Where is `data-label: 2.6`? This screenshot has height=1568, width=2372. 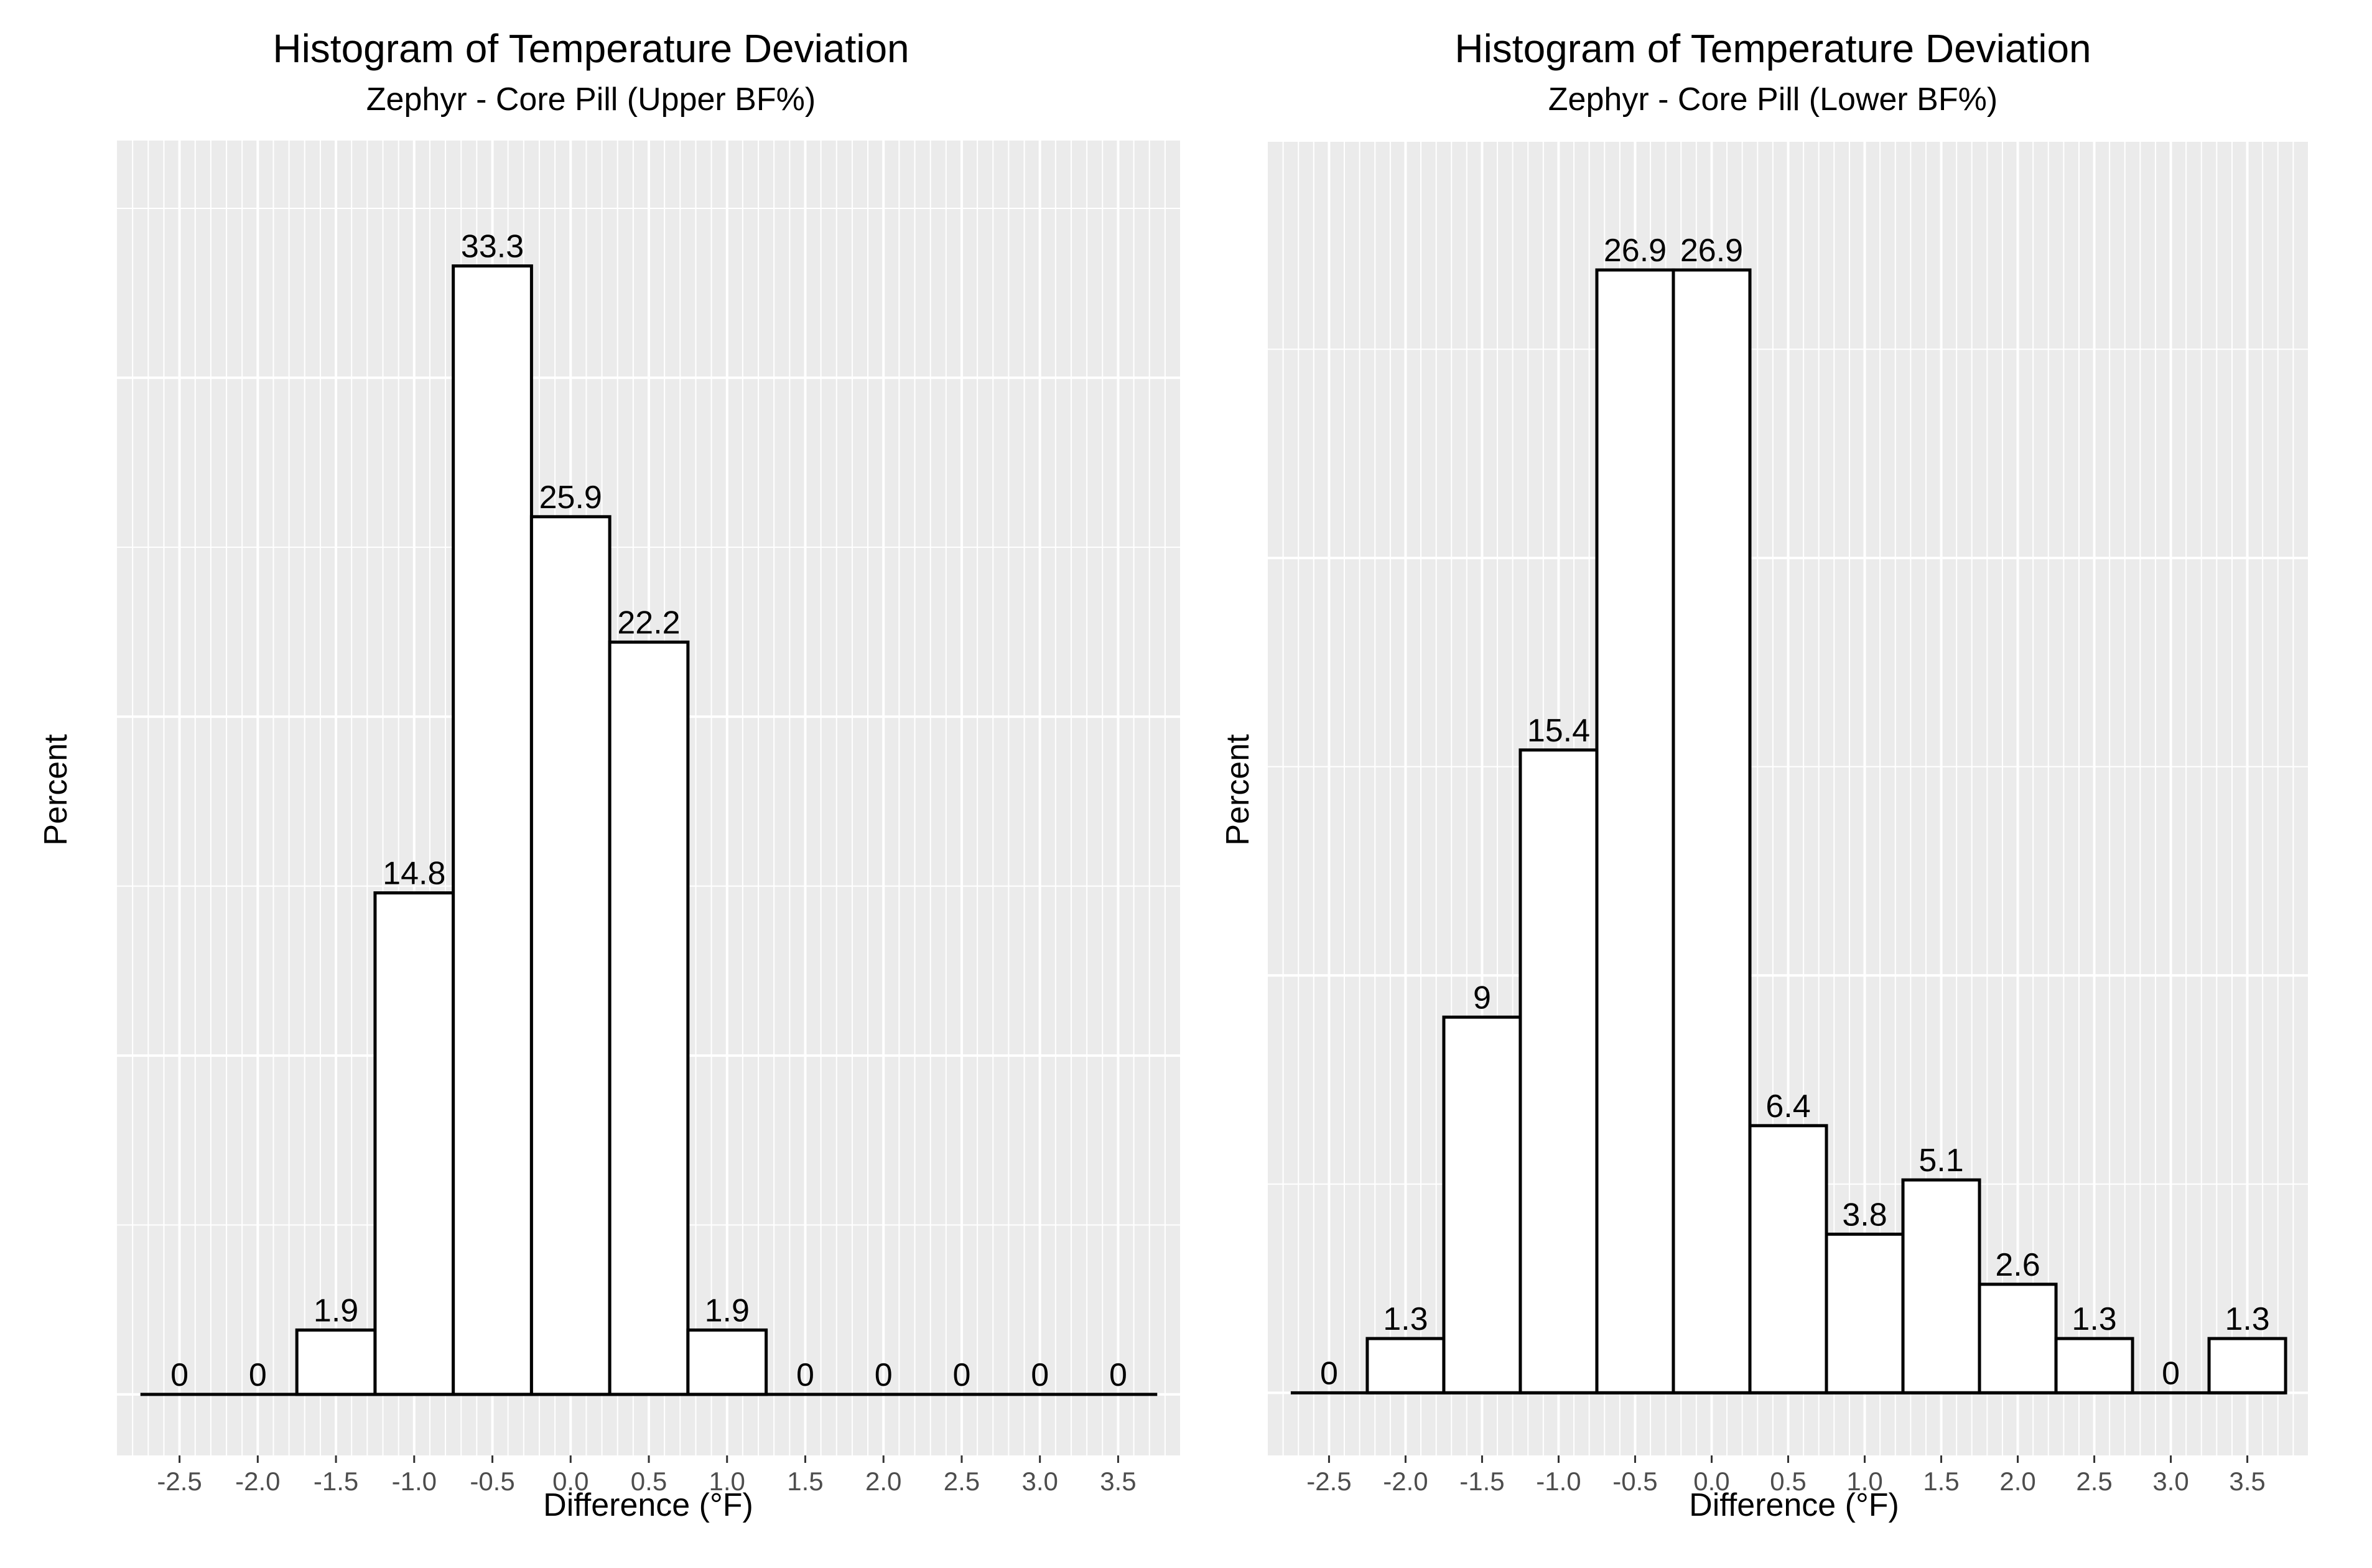
data-label: 2.6 is located at coordinates (2017, 1265).